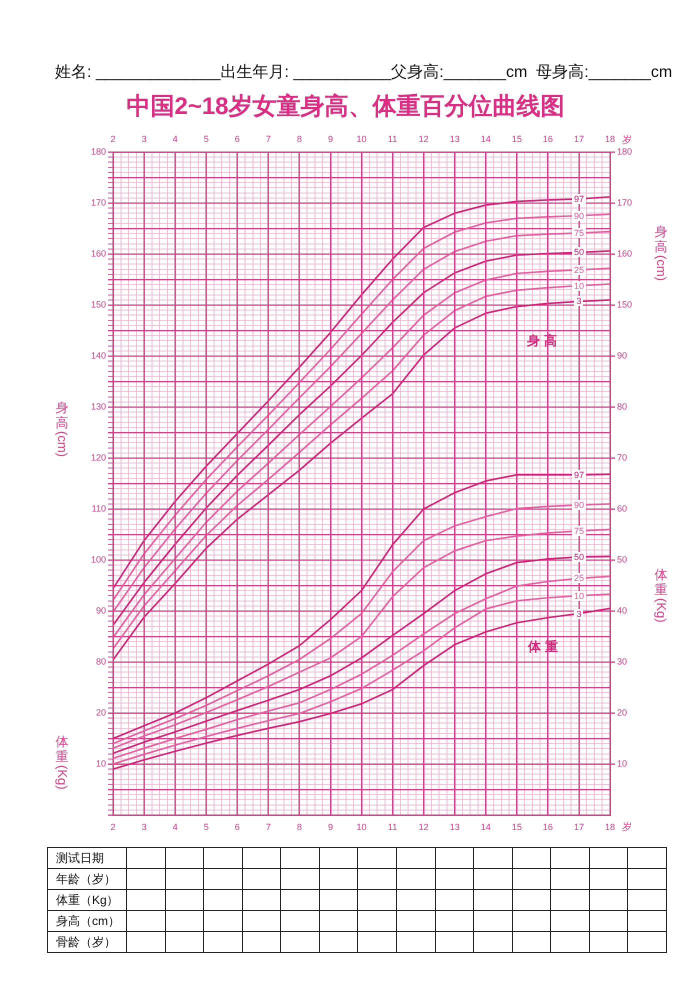 The width and height of the screenshot is (691, 987). What do you see at coordinates (98, 151) in the screenshot?
I see `y-tick-label: 180` at bounding box center [98, 151].